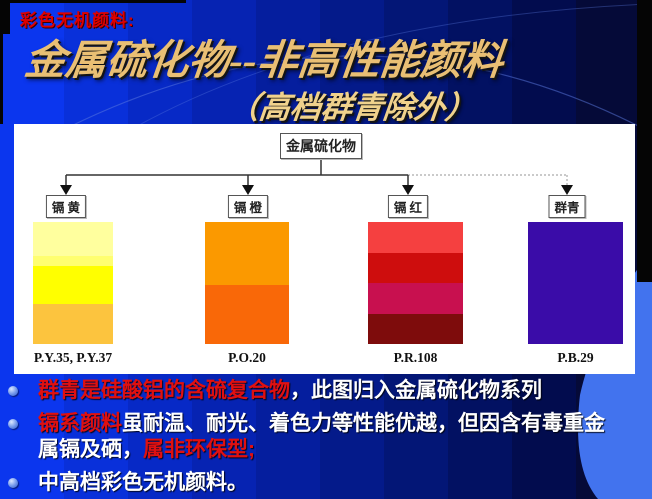  What do you see at coordinates (77, 20) in the screenshot?
I see `slide-kicker: 彩色无机颜料:` at bounding box center [77, 20].